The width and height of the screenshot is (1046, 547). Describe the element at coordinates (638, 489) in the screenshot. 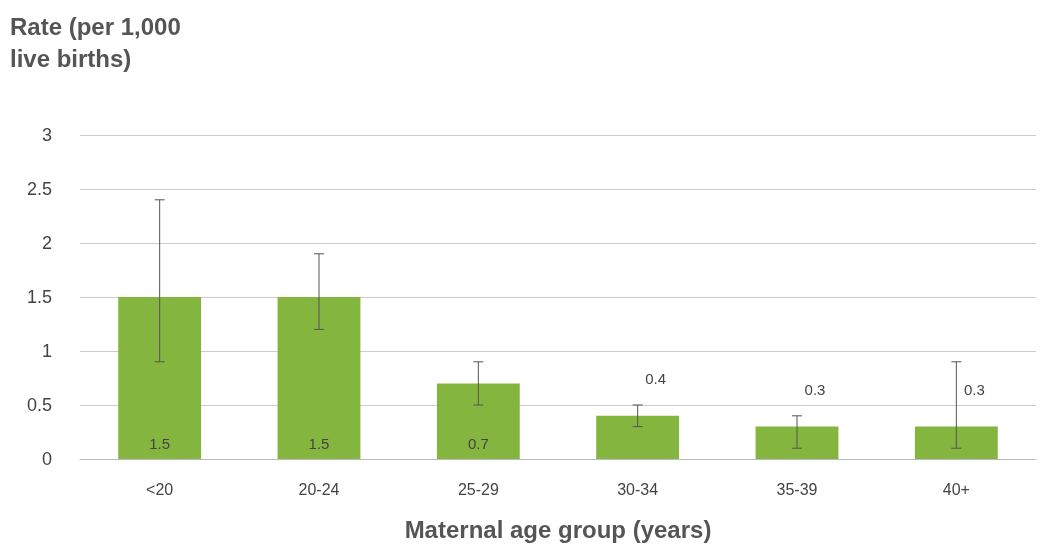

I see `x-tick-label: 30-34` at that location.